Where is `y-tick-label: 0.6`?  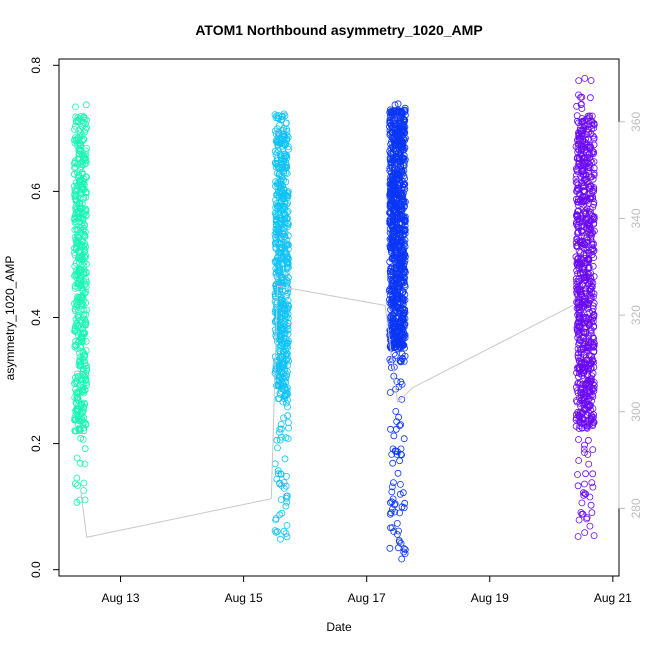
y-tick-label: 0.6 is located at coordinates (36, 191).